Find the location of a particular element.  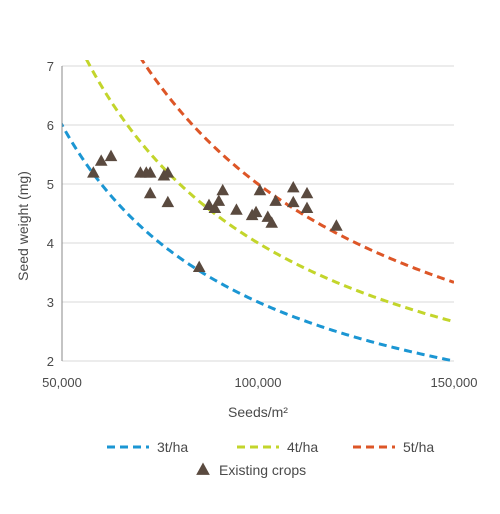

y-tick-label: 2 is located at coordinates (50, 361).